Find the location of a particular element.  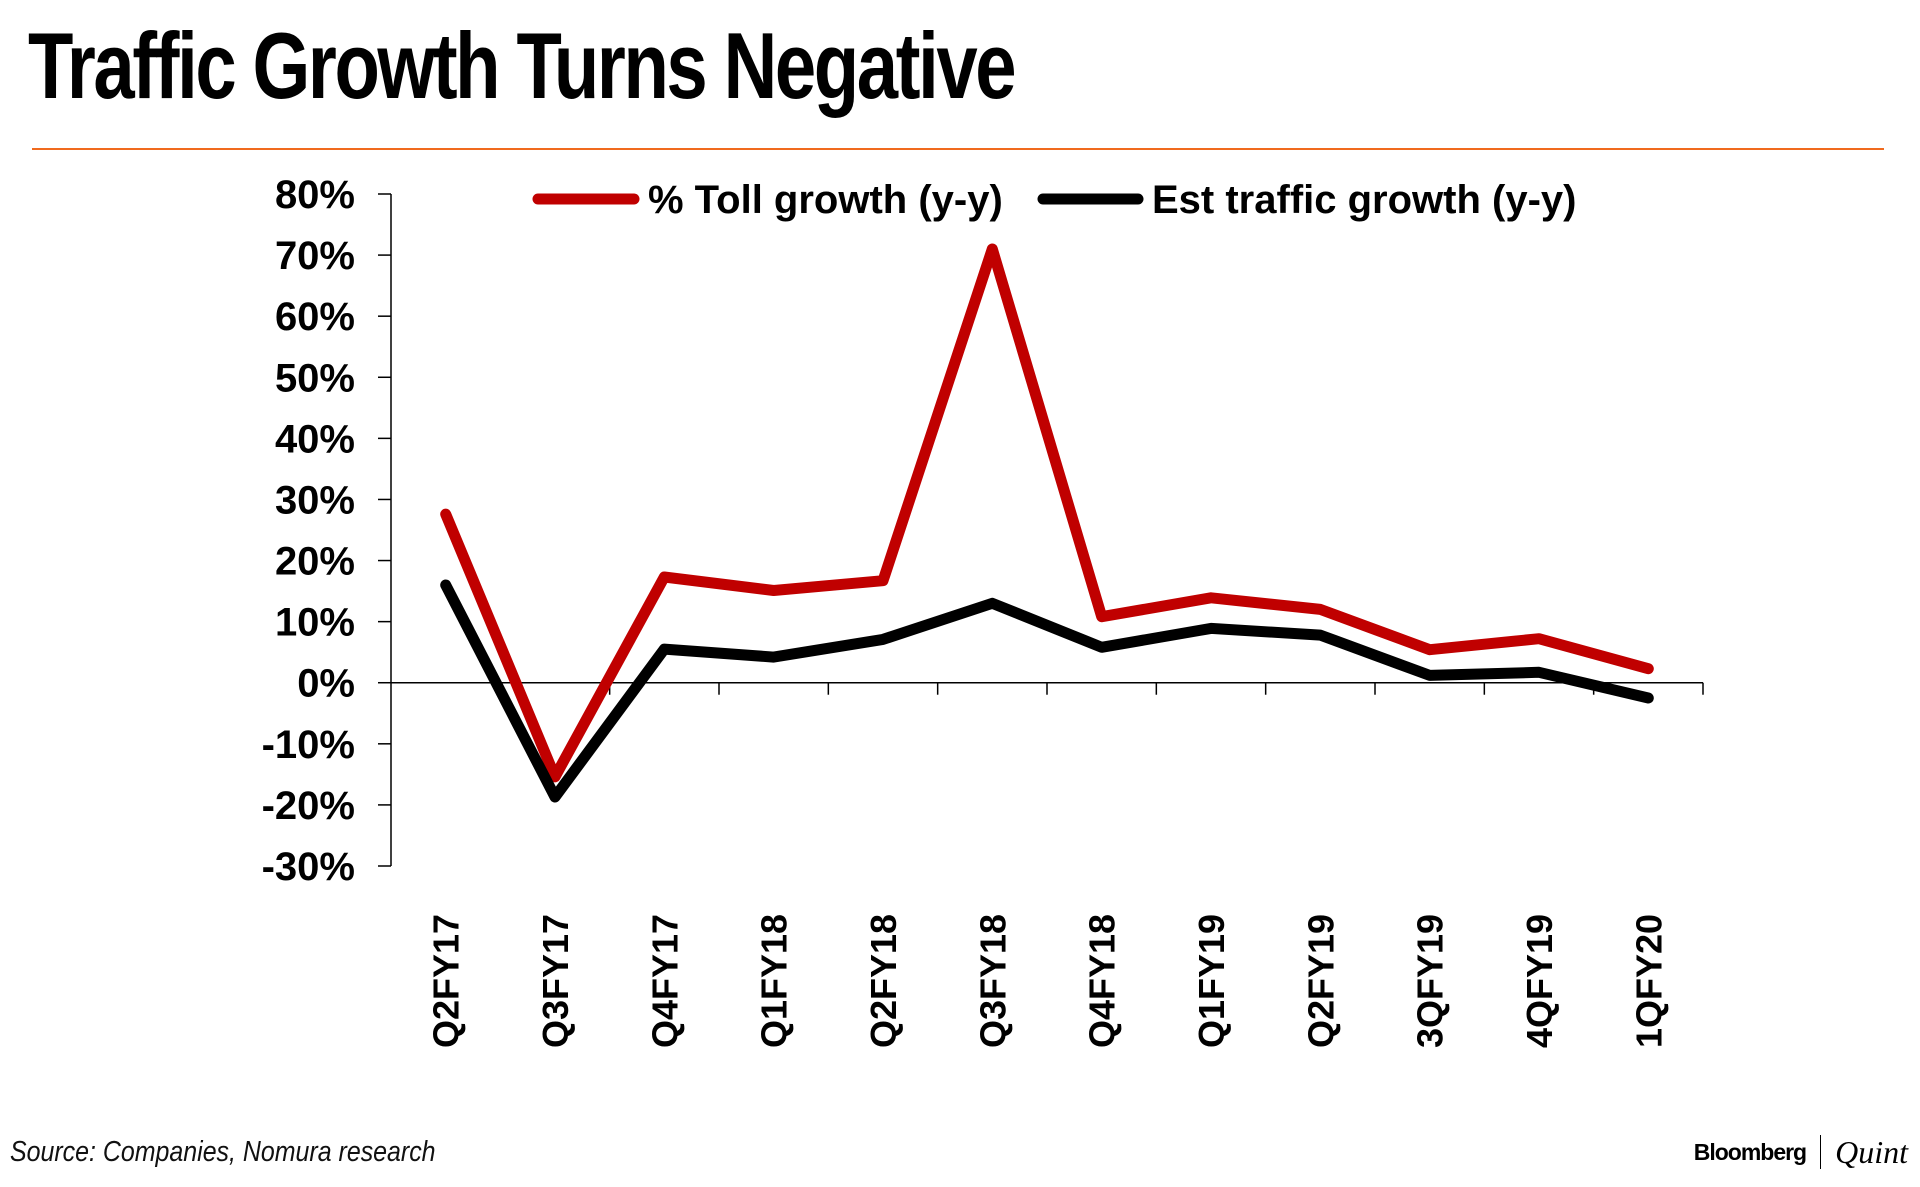

brand-divider is located at coordinates (1821, 1152).